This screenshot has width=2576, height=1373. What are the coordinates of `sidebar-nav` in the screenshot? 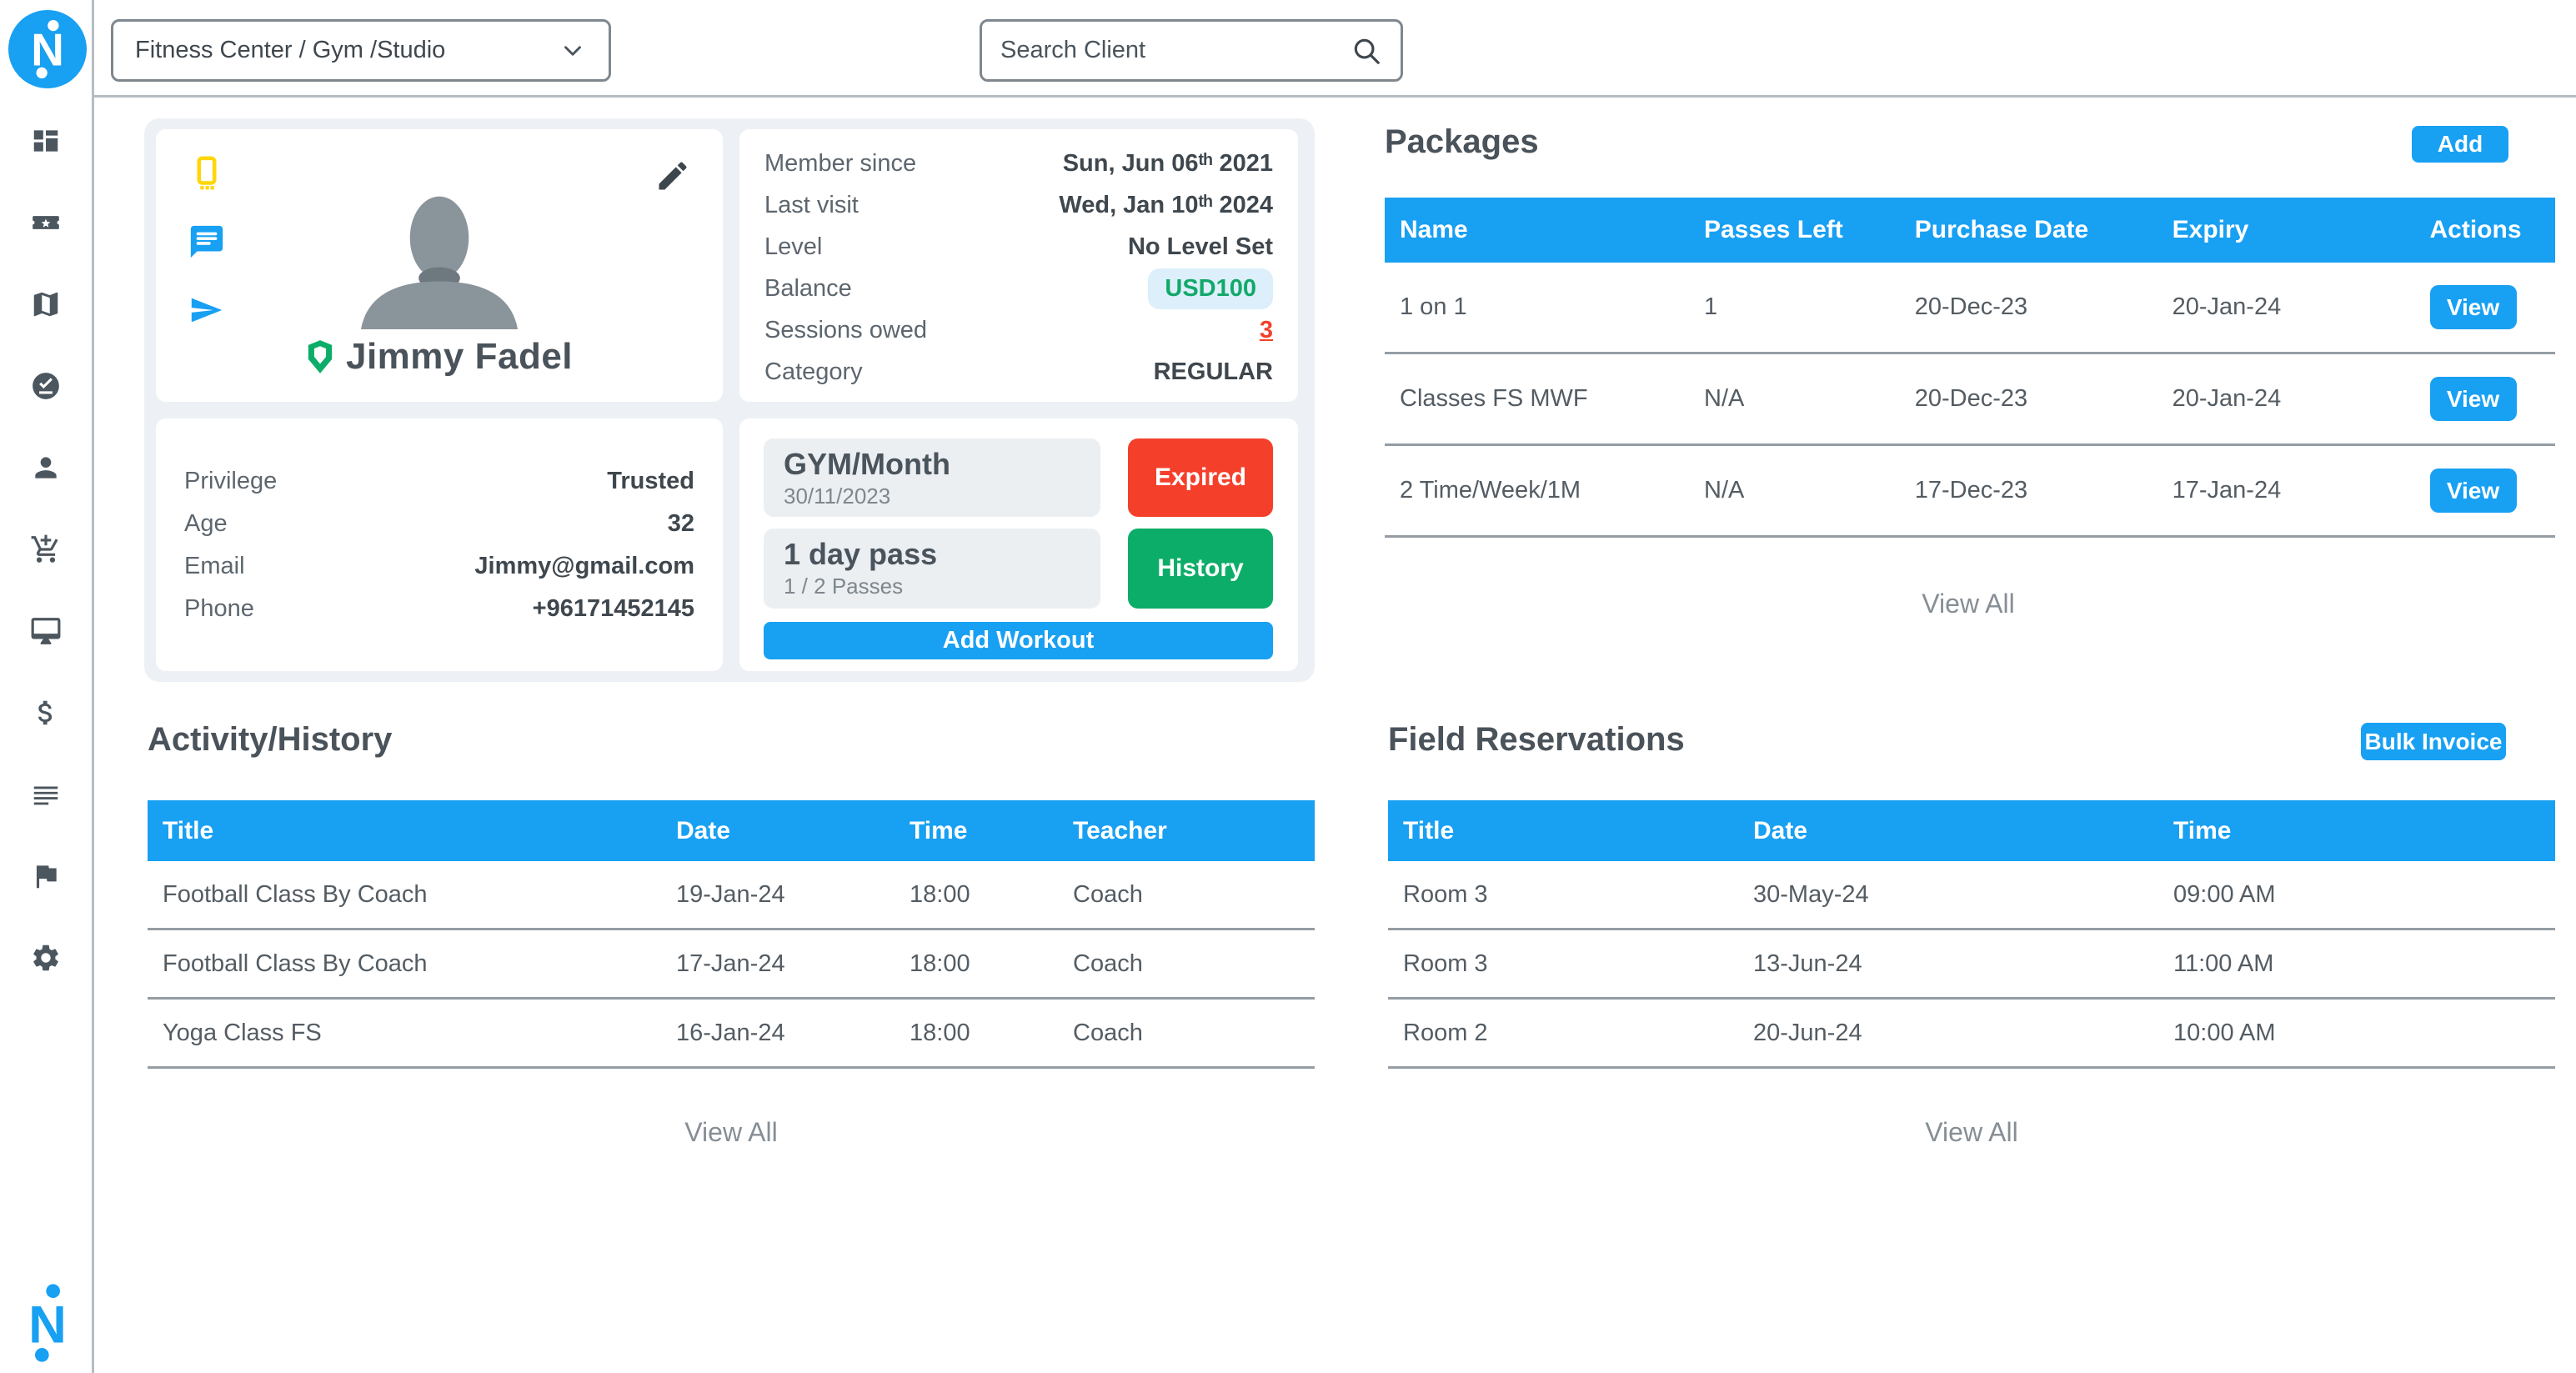 It's located at (46, 549).